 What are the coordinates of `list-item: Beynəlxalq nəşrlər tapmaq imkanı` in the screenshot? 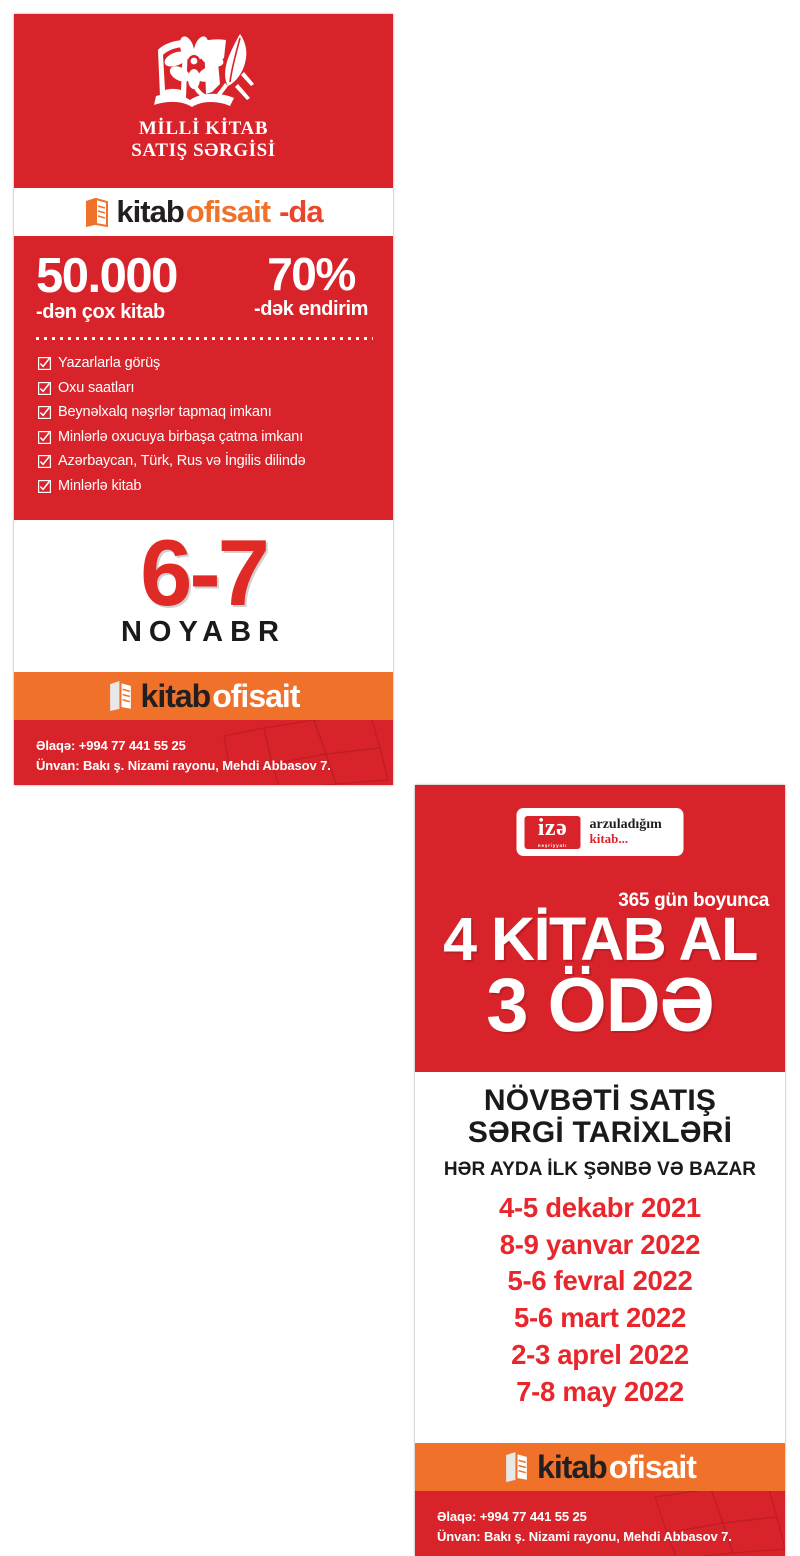 It's located at (210, 413).